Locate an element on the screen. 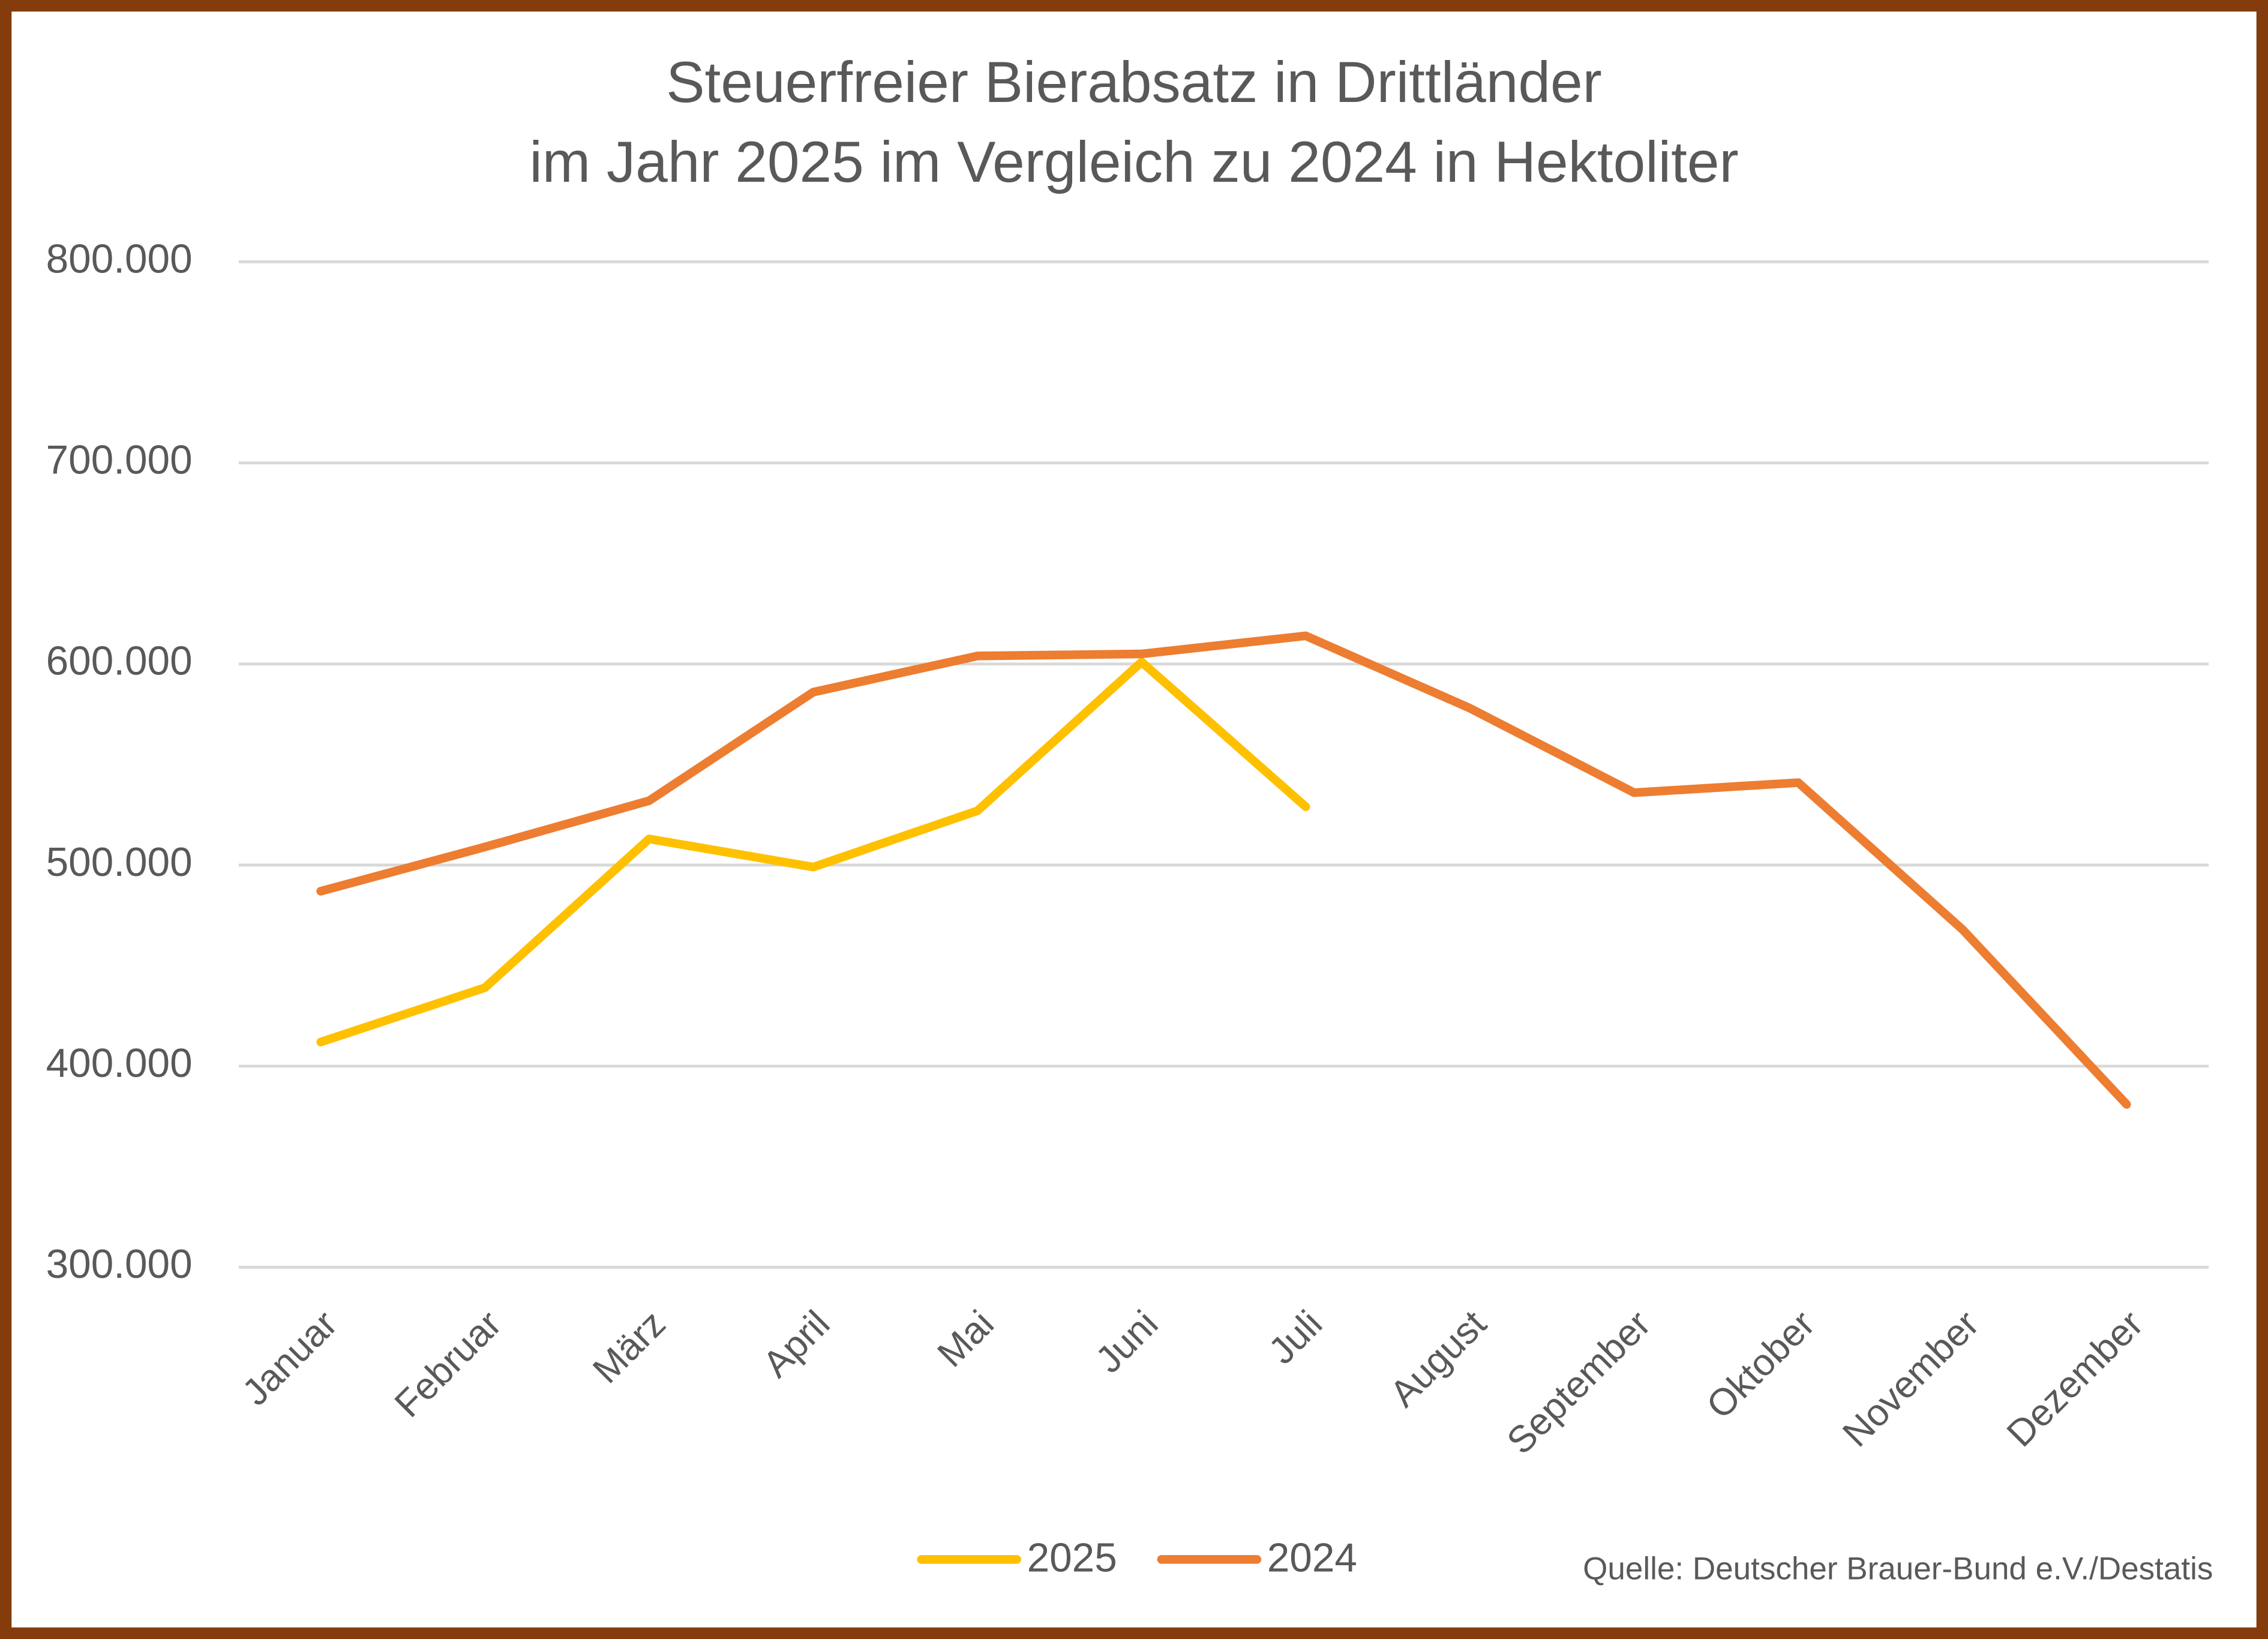 The height and width of the screenshot is (1639, 2268). series-line is located at coordinates (813, 852).